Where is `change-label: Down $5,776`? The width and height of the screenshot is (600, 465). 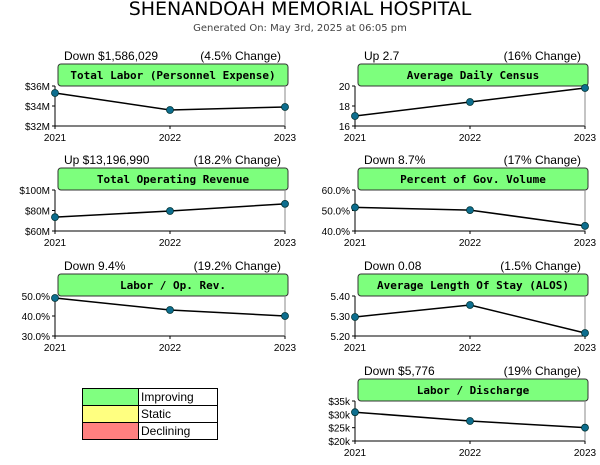 change-label: Down $5,776 is located at coordinates (399, 371).